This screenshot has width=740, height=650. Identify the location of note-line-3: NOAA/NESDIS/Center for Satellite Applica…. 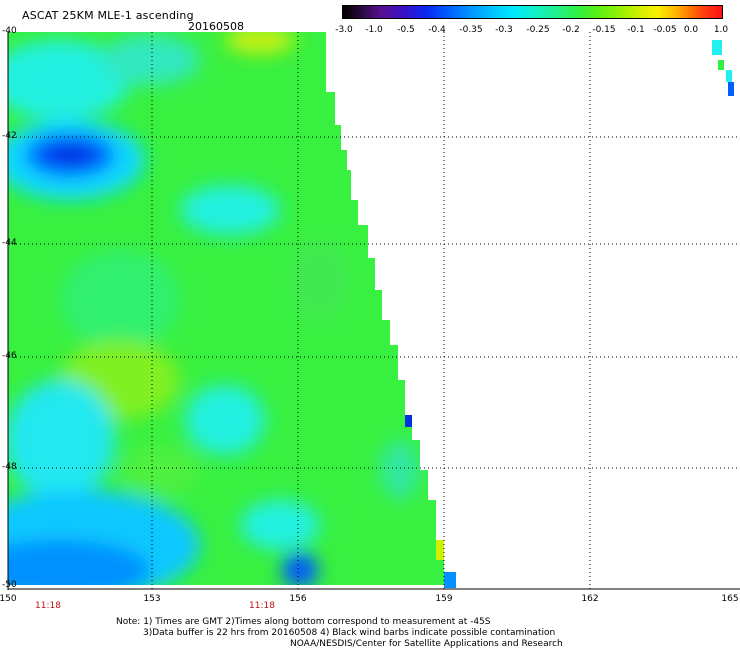
(426, 644).